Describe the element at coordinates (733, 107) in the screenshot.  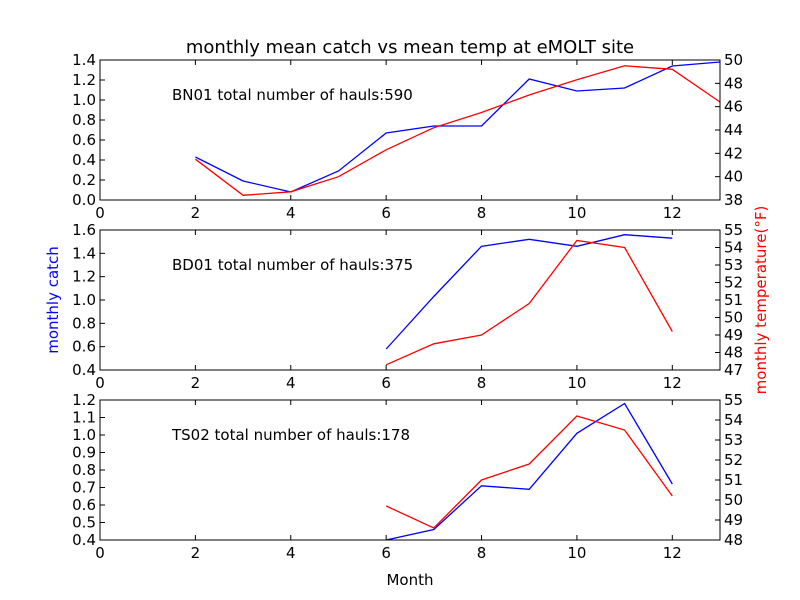
I see `right-y-tick-label: 46` at that location.